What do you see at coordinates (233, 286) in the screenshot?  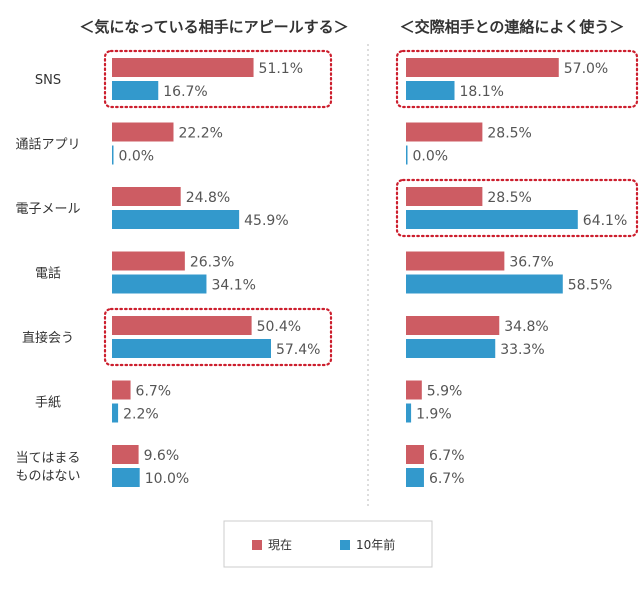 I see `data-label: 34.1%` at bounding box center [233, 286].